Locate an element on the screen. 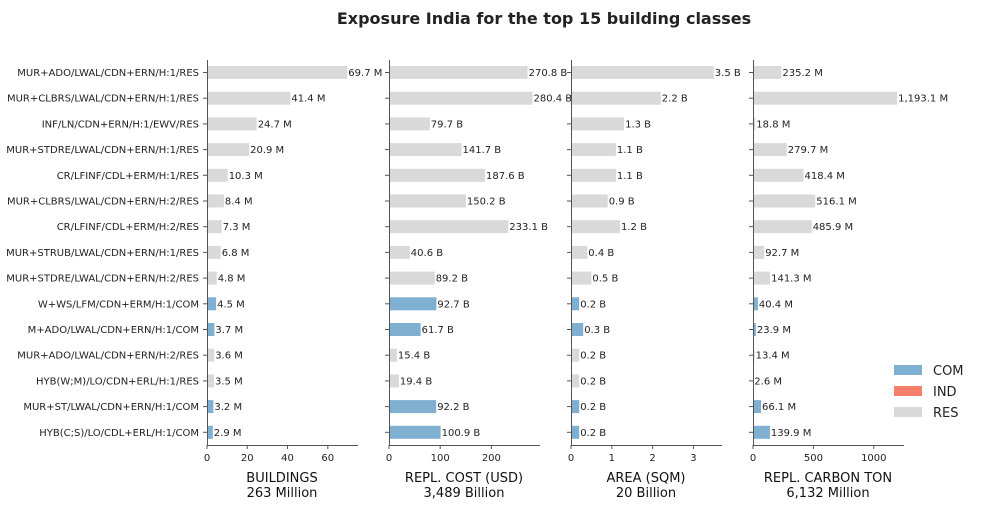 This screenshot has height=510, width=981. value-label: 418.4 M is located at coordinates (825, 176).